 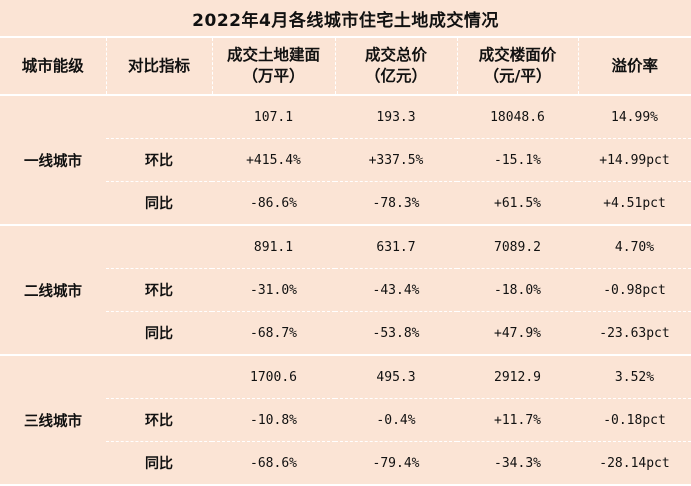 What do you see at coordinates (395, 76) in the screenshot?
I see `header-total-price-unit: （亿元）` at bounding box center [395, 76].